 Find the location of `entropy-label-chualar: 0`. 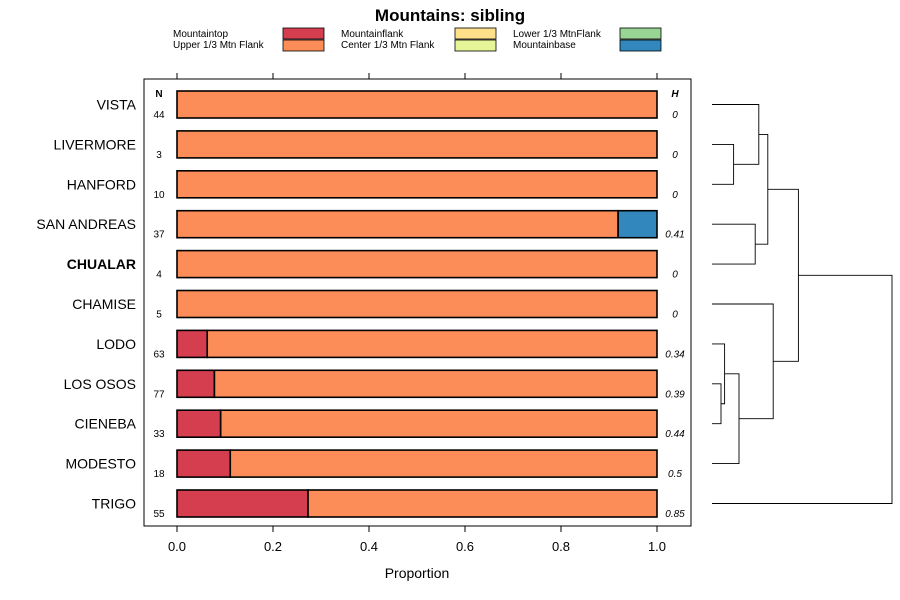

entropy-label-chualar: 0 is located at coordinates (675, 275).